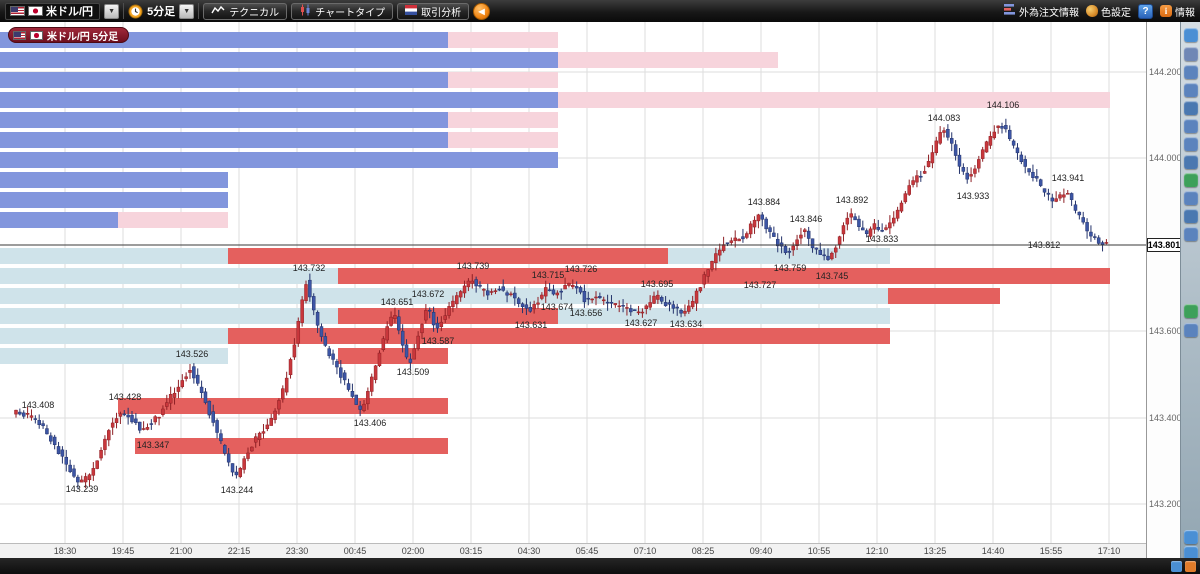 Image resolution: width=1200 pixels, height=574 pixels. What do you see at coordinates (1176, 566) in the screenshot?
I see `footer-chart-icon` at bounding box center [1176, 566].